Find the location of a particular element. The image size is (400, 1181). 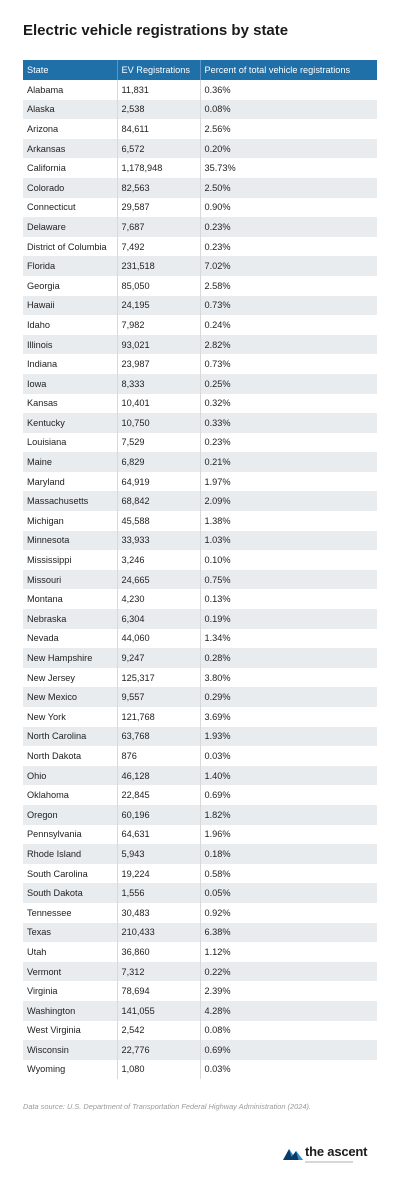

ev-registrations-cell: 3,246 is located at coordinates (159, 560).